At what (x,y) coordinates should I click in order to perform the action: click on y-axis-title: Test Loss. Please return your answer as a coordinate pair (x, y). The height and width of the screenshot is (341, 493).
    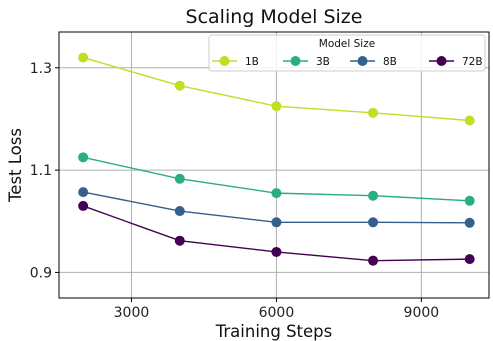
    Looking at the image, I should click on (15, 165).